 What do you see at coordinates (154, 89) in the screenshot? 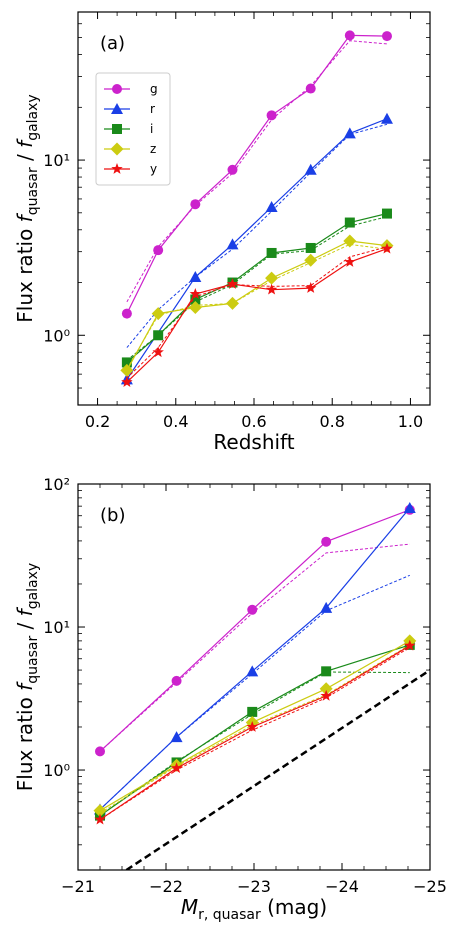
I see `legend-label: g` at bounding box center [154, 89].